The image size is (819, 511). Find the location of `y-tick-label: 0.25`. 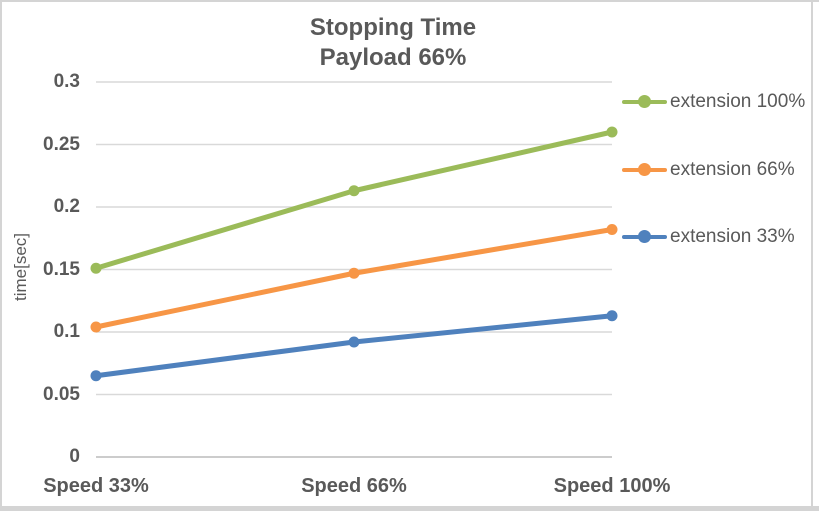

y-tick-label: 0.25 is located at coordinates (61, 144).